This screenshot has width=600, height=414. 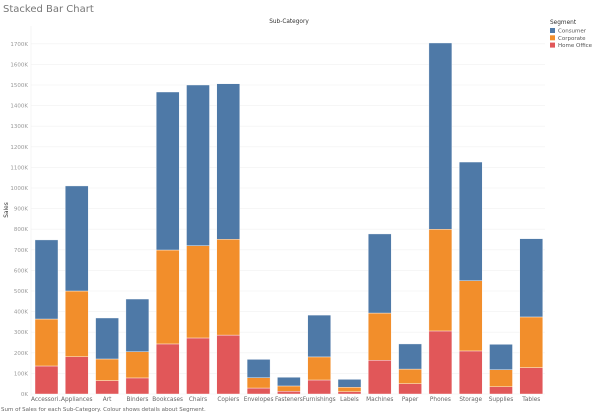 What do you see at coordinates (21, 354) in the screenshot?
I see `y-tick-label: 200K` at bounding box center [21, 354].